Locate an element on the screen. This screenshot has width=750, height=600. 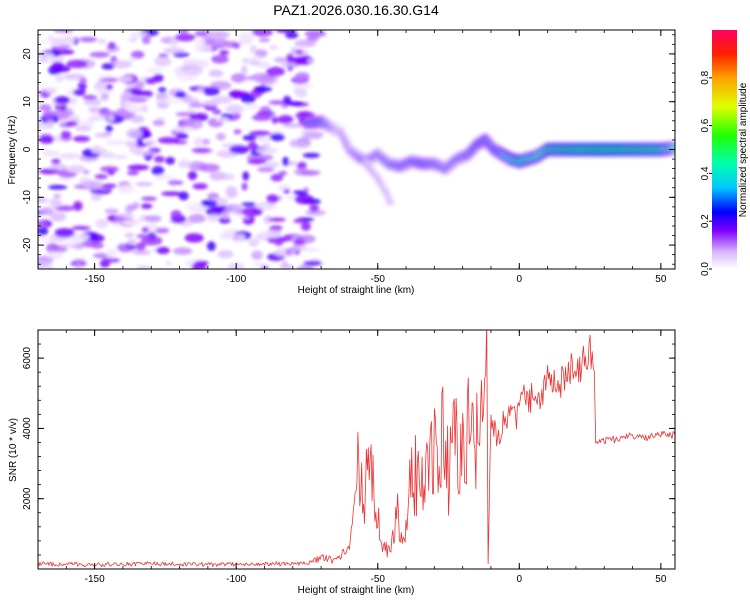
spectrogram-x-label: Height of straight line (km) is located at coordinates (356, 290).